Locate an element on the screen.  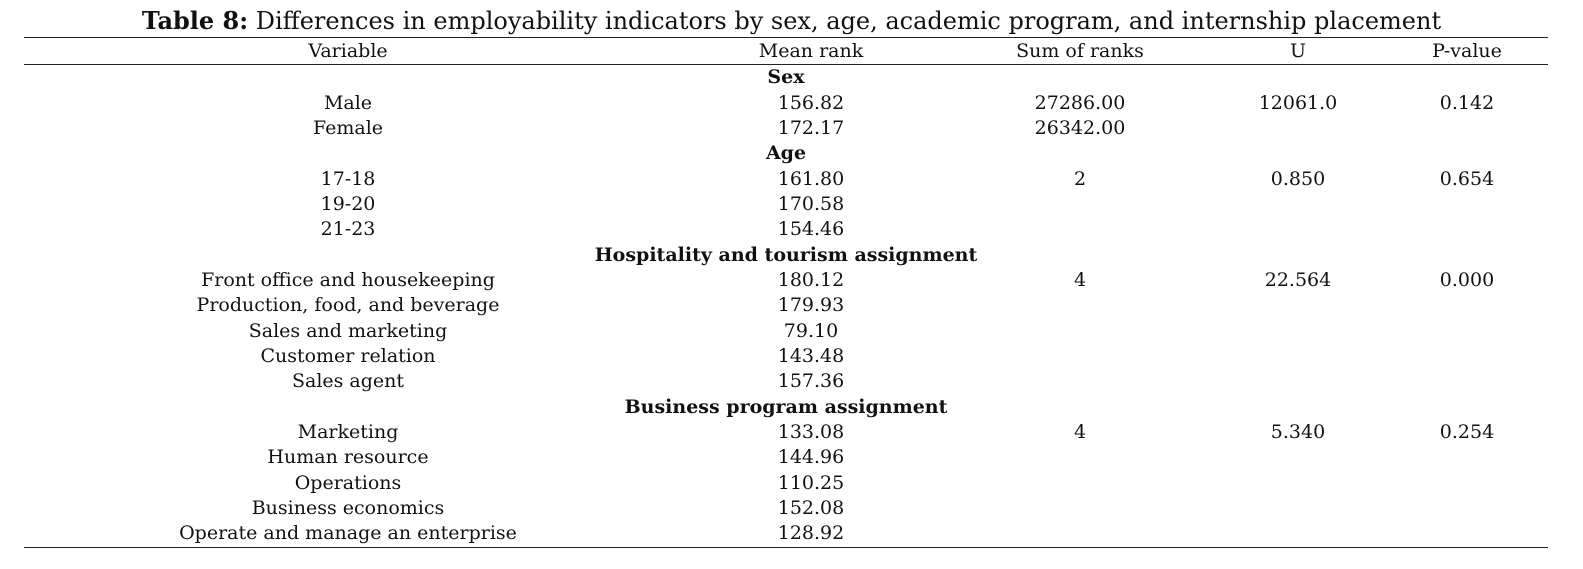
table-row: Production, food, and beverage 179.93 is located at coordinates (786, 305).